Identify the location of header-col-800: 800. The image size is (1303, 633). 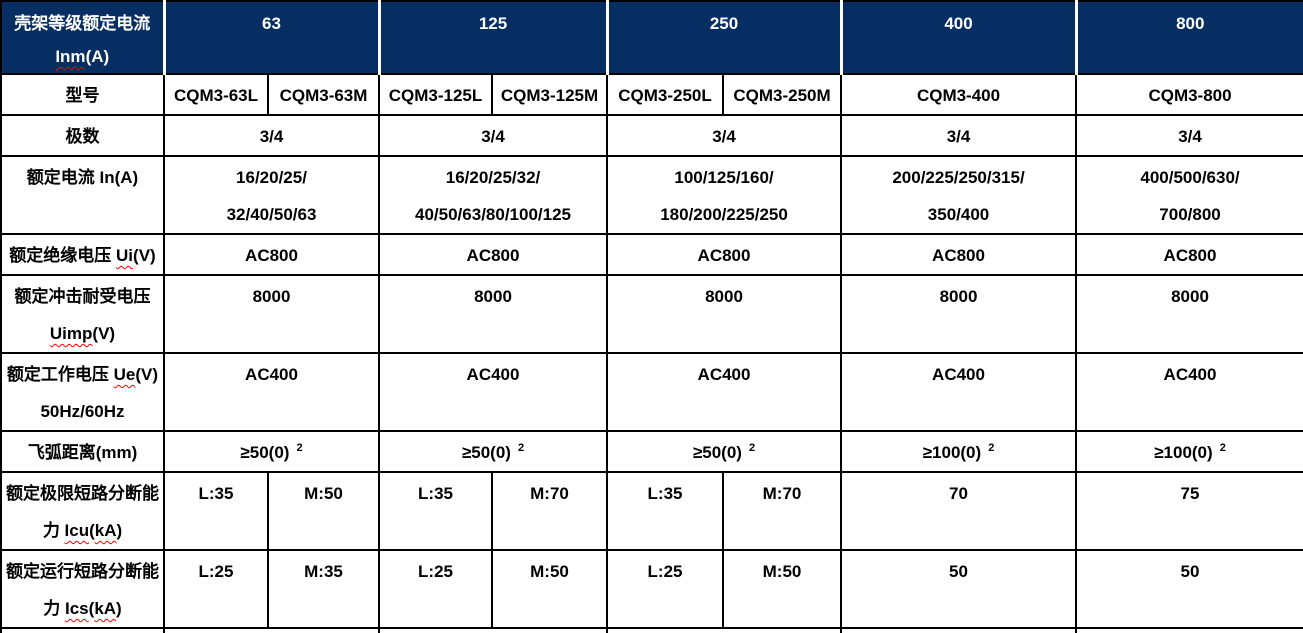
(1188, 37).